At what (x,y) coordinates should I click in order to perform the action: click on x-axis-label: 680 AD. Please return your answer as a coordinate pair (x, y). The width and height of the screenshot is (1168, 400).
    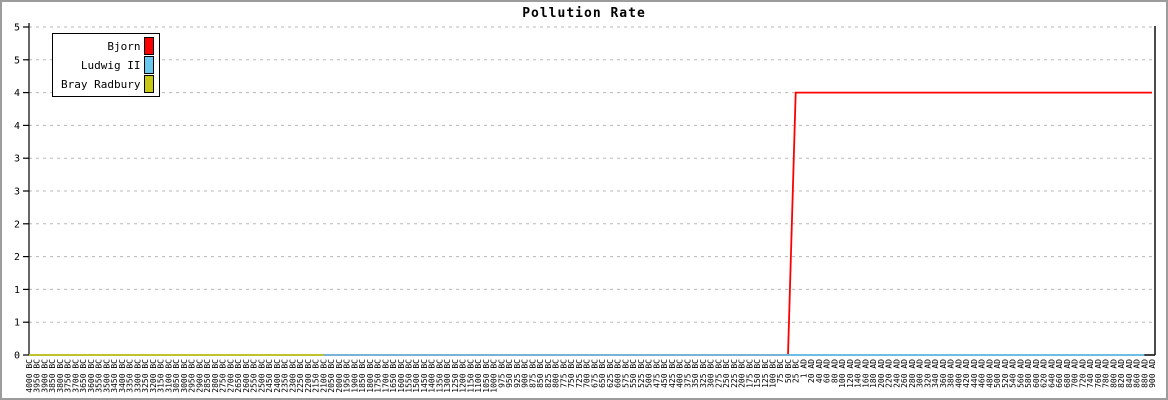
    Looking at the image, I should click on (1067, 373).